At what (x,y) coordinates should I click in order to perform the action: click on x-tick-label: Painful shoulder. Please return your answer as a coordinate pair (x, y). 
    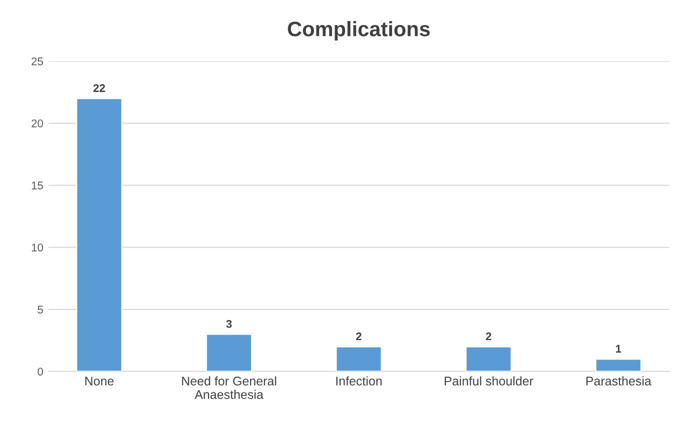
    Looking at the image, I should click on (489, 381).